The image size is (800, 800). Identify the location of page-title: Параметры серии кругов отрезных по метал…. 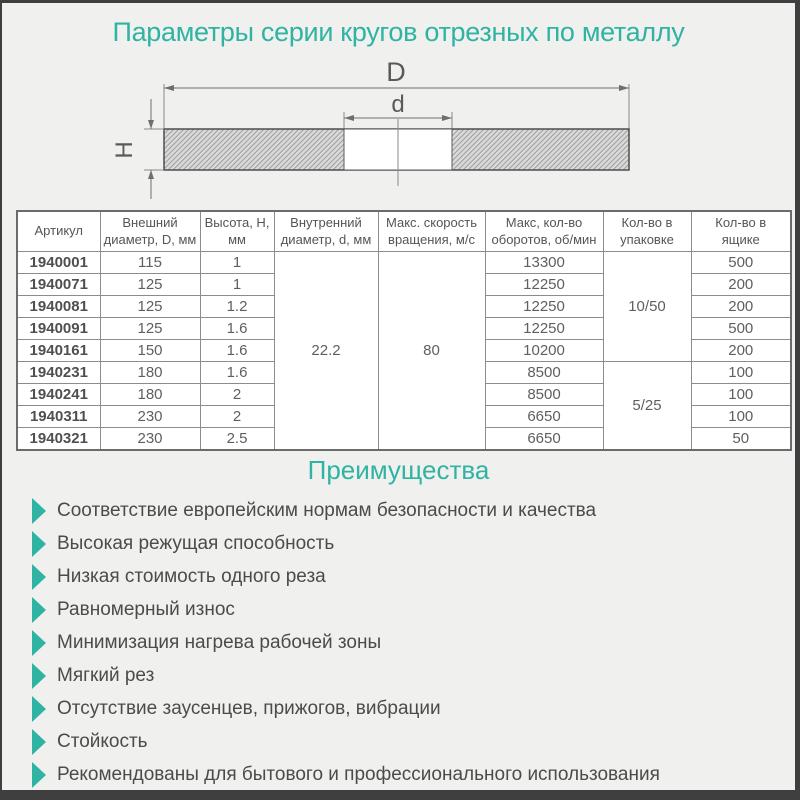
(398, 32).